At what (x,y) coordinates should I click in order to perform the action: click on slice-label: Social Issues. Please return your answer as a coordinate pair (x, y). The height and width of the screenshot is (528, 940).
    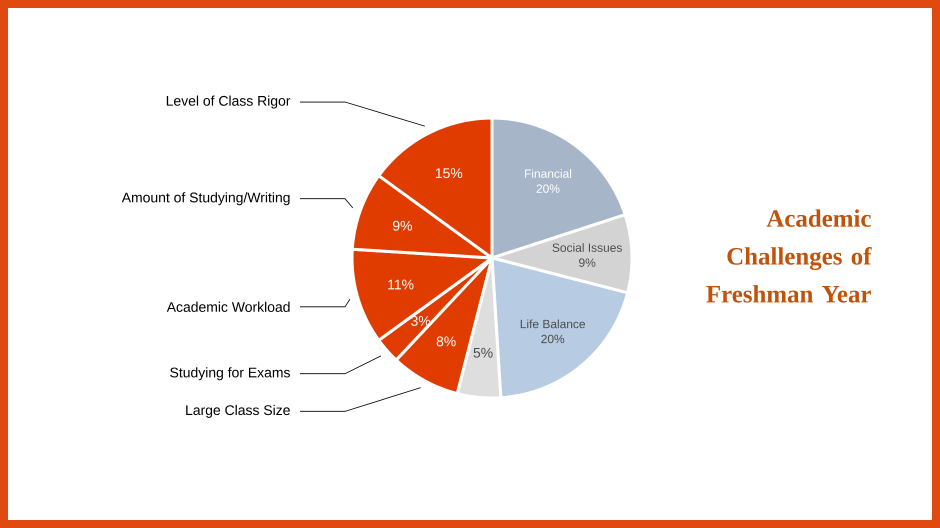
    Looking at the image, I should click on (587, 247).